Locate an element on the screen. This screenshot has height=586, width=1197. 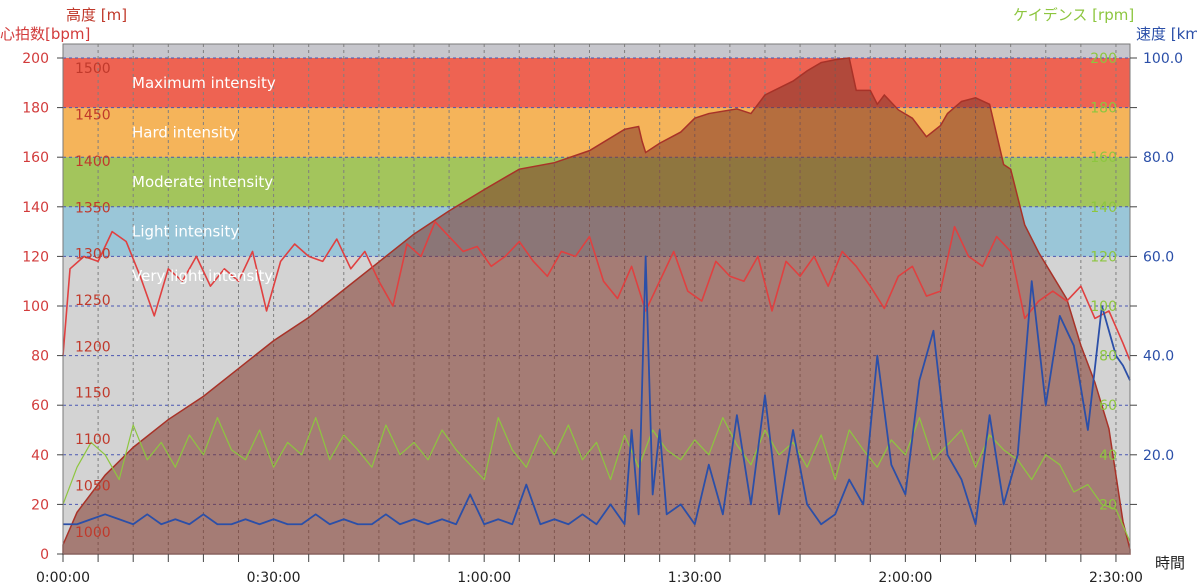
alt-tick-1400: 1400 is located at coordinates (93, 162).